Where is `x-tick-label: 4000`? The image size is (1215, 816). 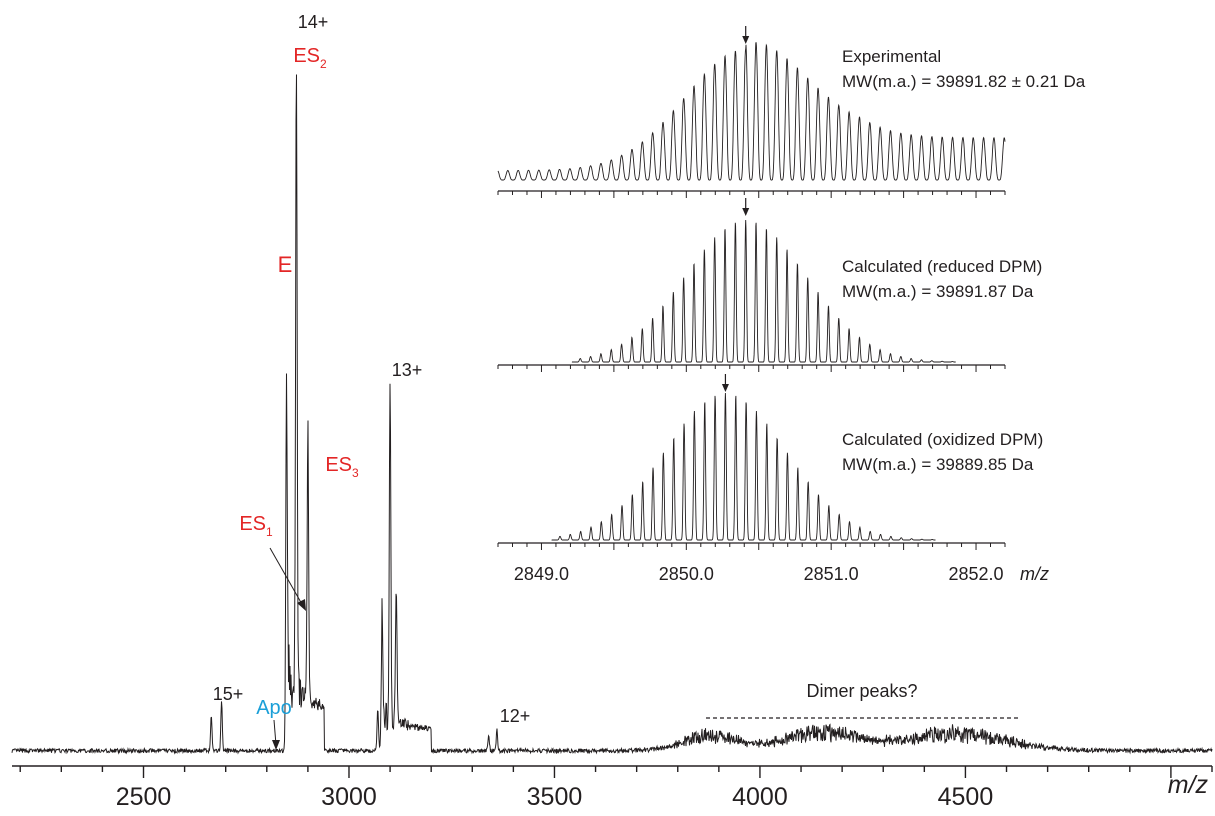 x-tick-label: 4000 is located at coordinates (760, 797).